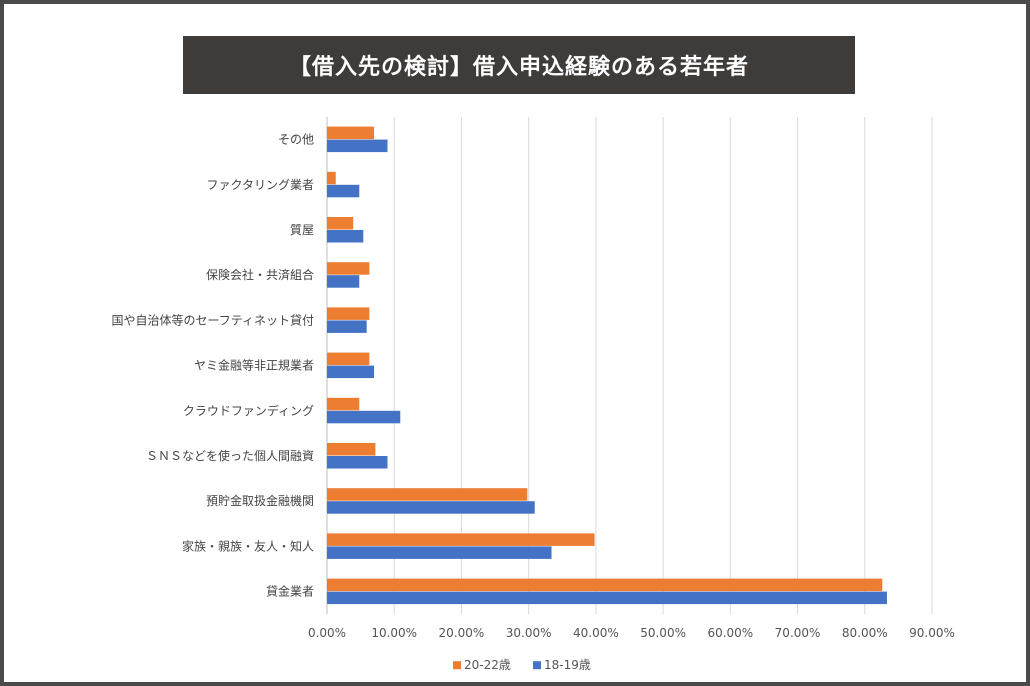  What do you see at coordinates (254, 365) in the screenshot?
I see `category-label: ヤミ金融等非正規業者` at bounding box center [254, 365].